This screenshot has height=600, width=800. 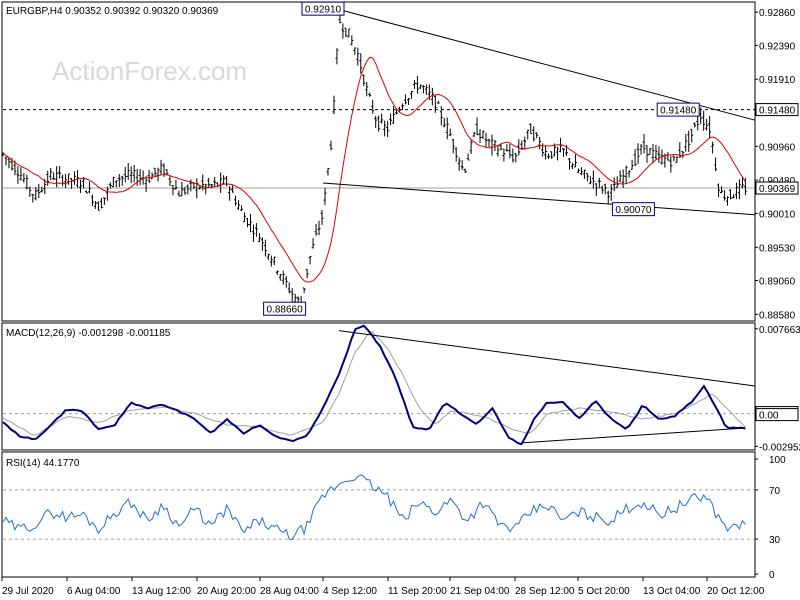 What do you see at coordinates (770, 518) in the screenshot?
I see `rsi-y-axis: 100 70 30 0` at bounding box center [770, 518].